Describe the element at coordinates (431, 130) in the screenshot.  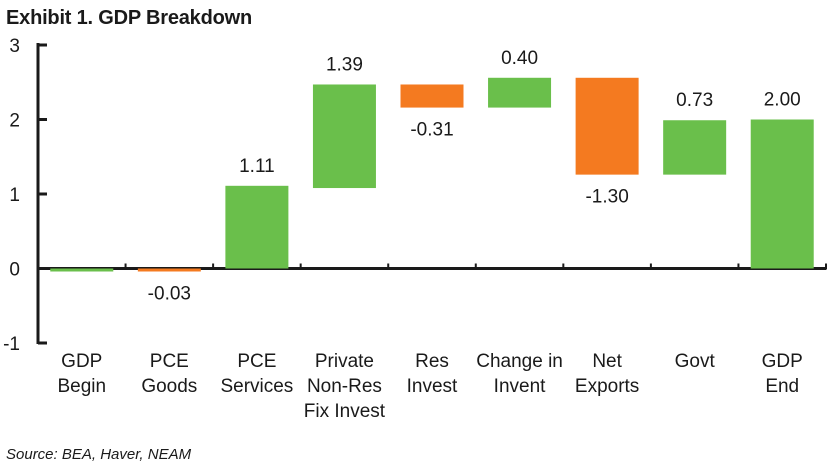
I see `data-label: -0.31` at that location.